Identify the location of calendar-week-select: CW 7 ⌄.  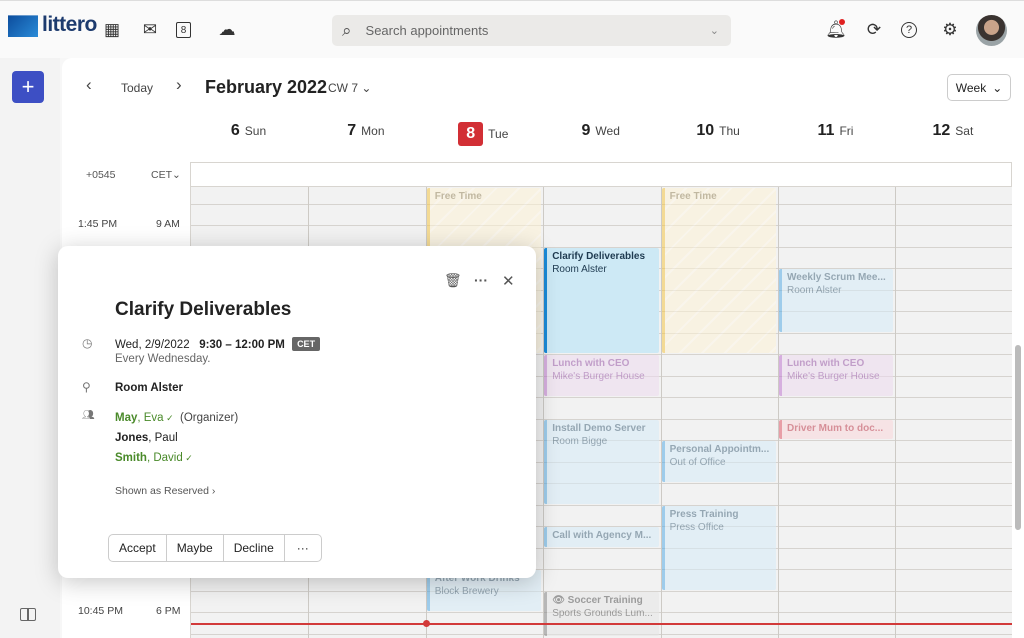
(350, 88).